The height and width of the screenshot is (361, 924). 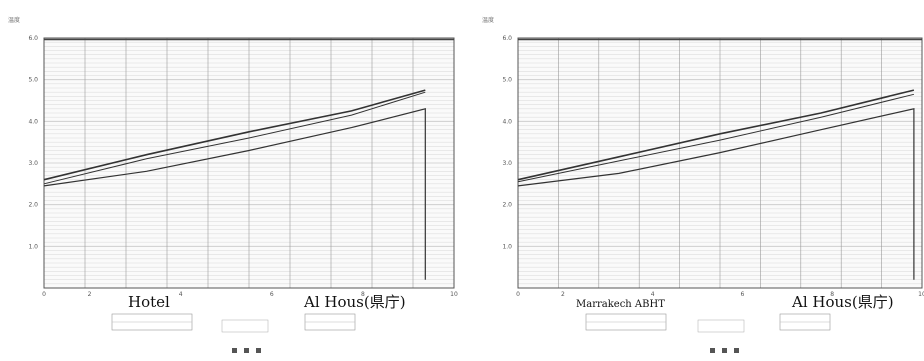 I want to click on legend-left-name: Hotel, so click(x=149, y=302).